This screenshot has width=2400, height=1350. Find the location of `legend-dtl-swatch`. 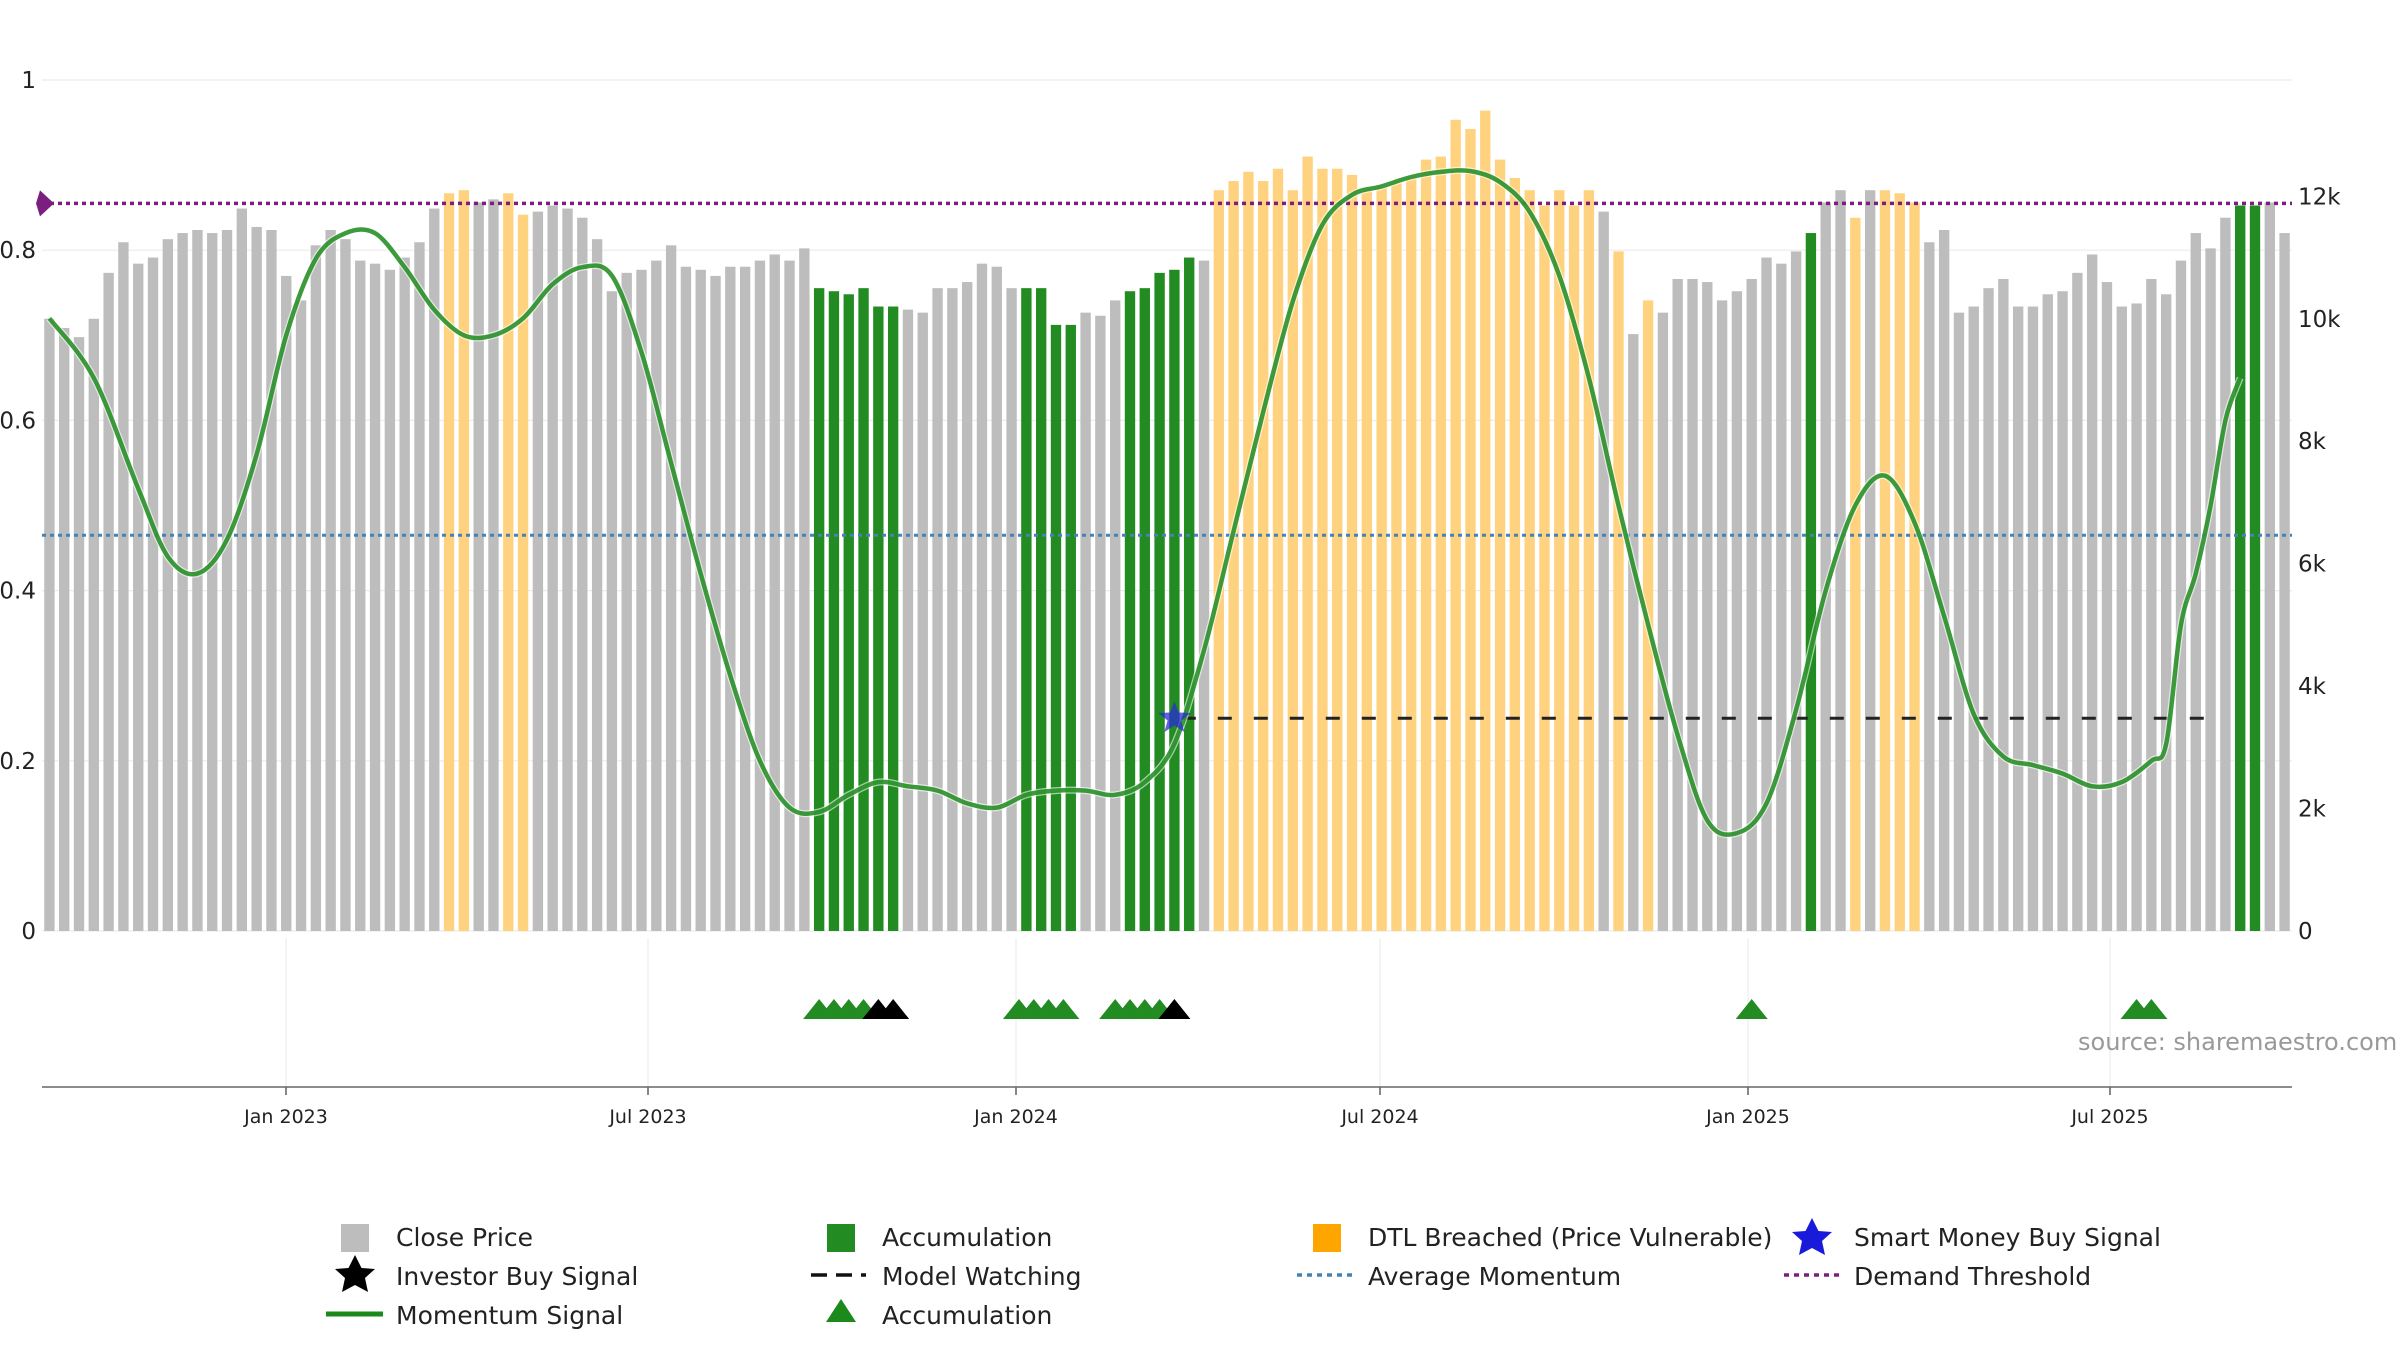

legend-dtl-swatch is located at coordinates (1327, 1238).